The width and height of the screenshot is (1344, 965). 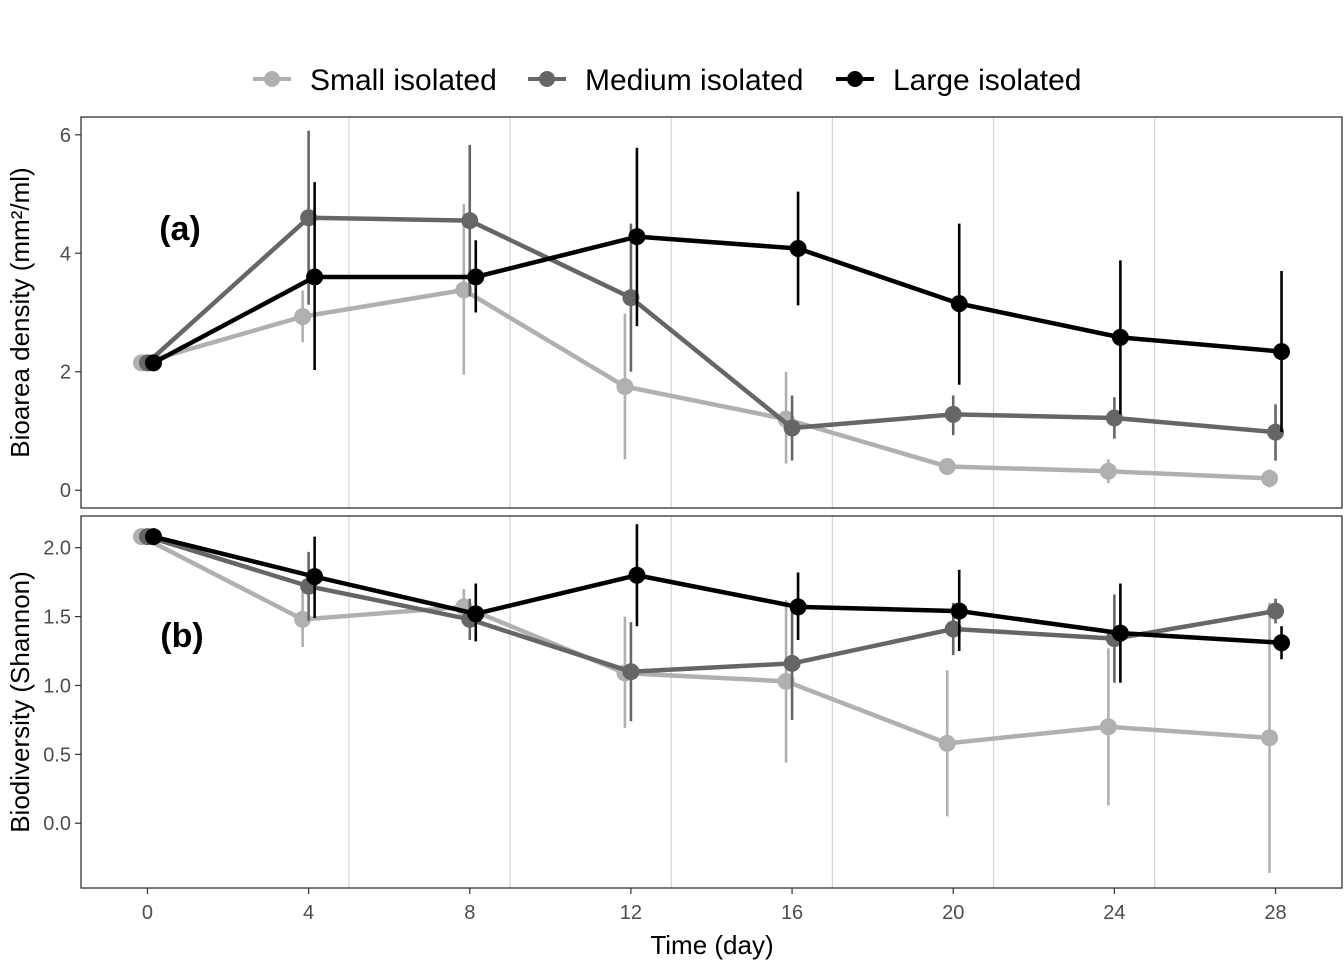 What do you see at coordinates (953, 913) in the screenshot?
I see `x-tick-label: 20` at bounding box center [953, 913].